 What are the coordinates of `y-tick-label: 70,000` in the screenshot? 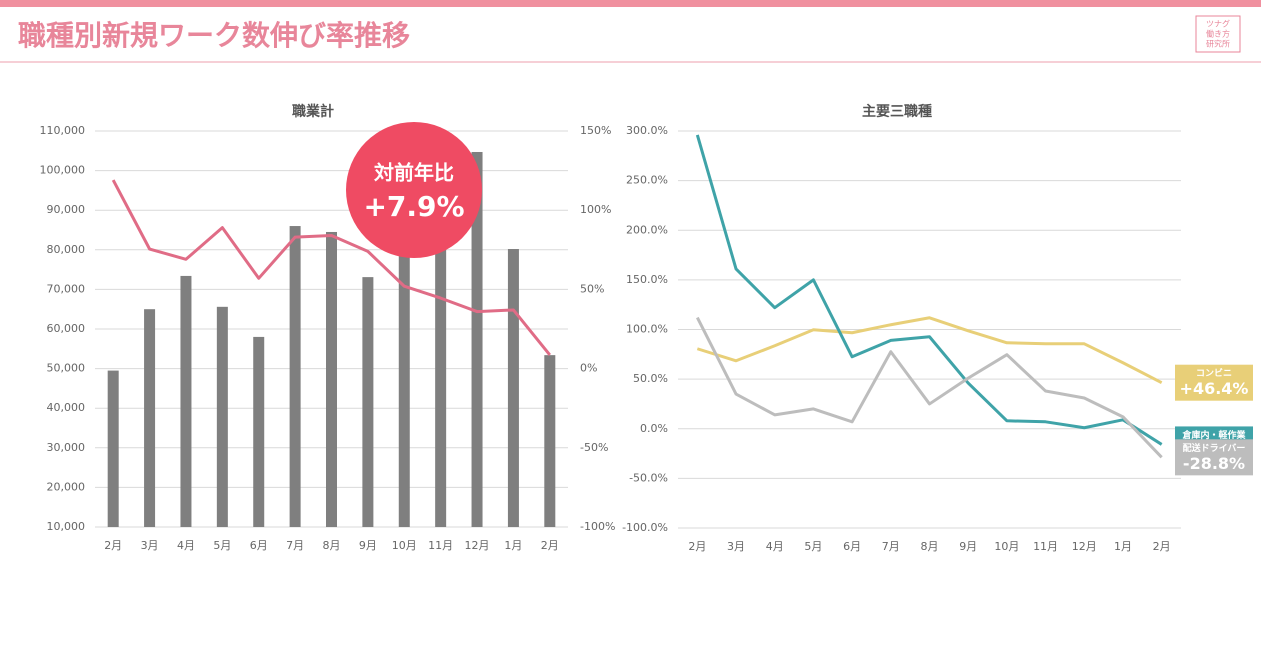 It's located at (66, 288).